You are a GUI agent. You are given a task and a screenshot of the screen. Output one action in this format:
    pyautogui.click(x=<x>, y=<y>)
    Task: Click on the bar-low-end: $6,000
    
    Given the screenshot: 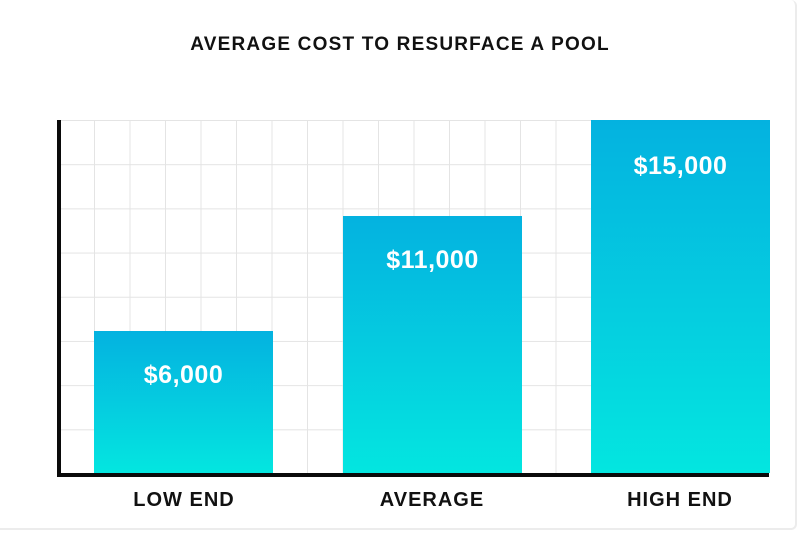 What is the action you would take?
    pyautogui.click(x=183, y=402)
    